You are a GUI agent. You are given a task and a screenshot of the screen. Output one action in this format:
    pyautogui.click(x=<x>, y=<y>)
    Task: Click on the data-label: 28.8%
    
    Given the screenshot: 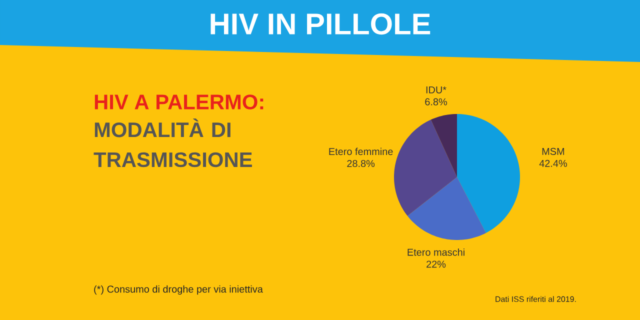 What is the action you would take?
    pyautogui.click(x=361, y=164)
    